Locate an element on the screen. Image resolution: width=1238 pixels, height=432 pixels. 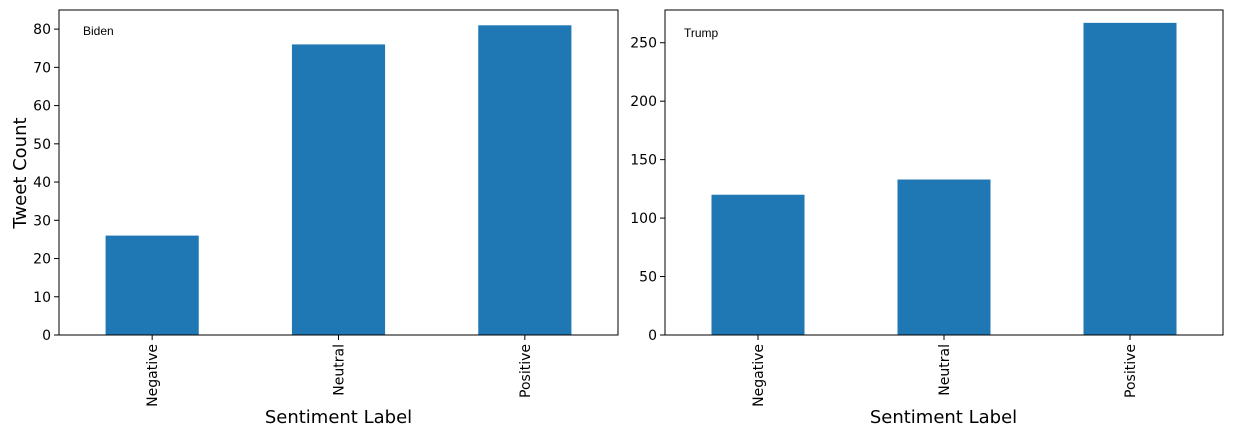
trump-x-tick-label: Negative is located at coordinates (759, 375).